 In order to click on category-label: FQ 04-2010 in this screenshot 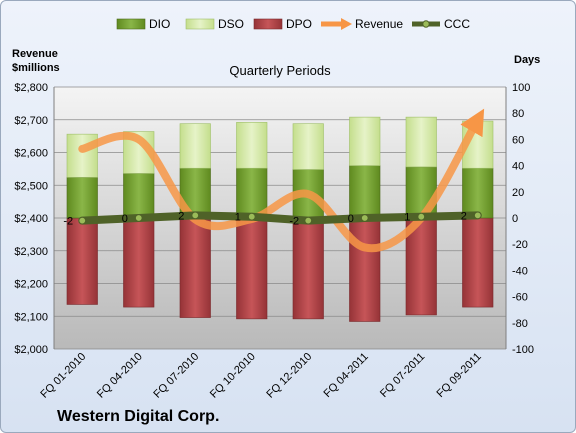, I will do `click(120, 376)`.